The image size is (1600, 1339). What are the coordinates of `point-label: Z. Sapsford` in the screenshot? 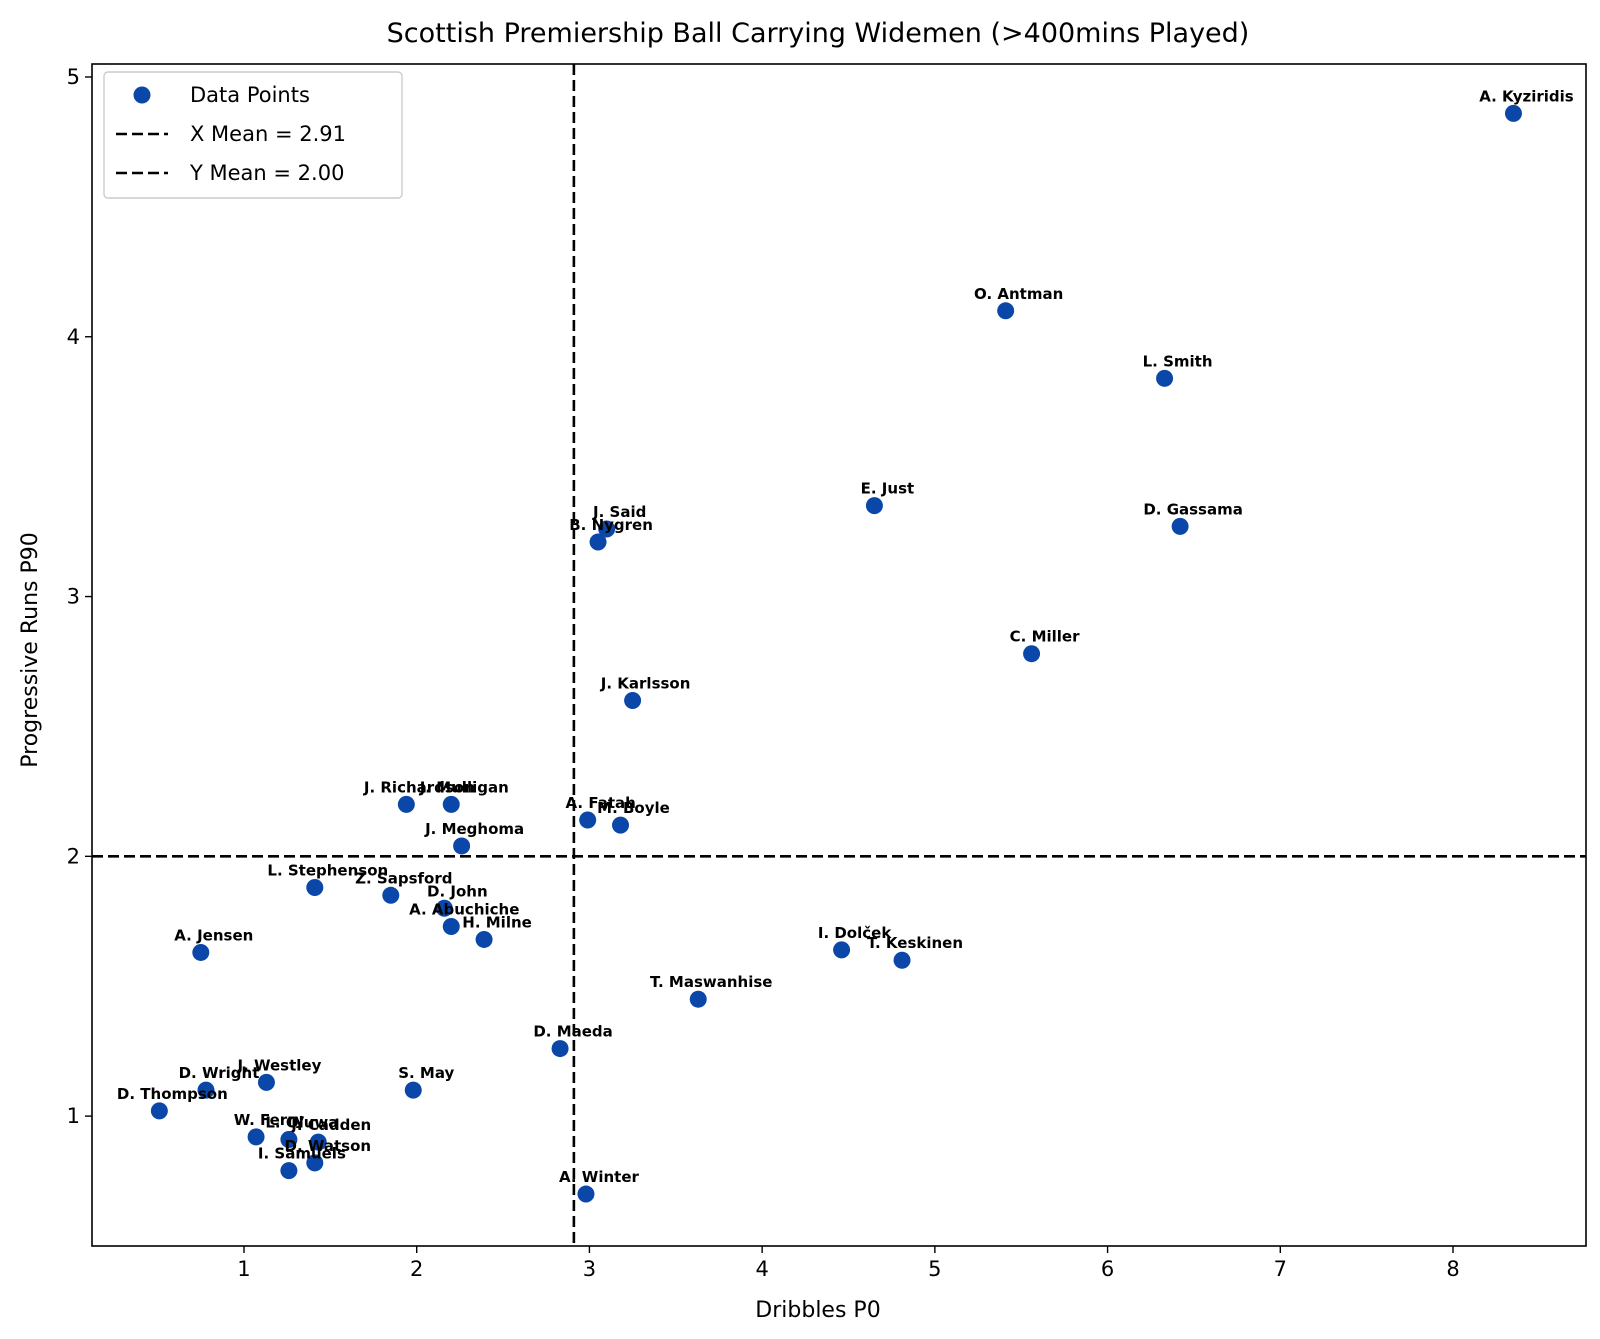 It's located at (403, 878).